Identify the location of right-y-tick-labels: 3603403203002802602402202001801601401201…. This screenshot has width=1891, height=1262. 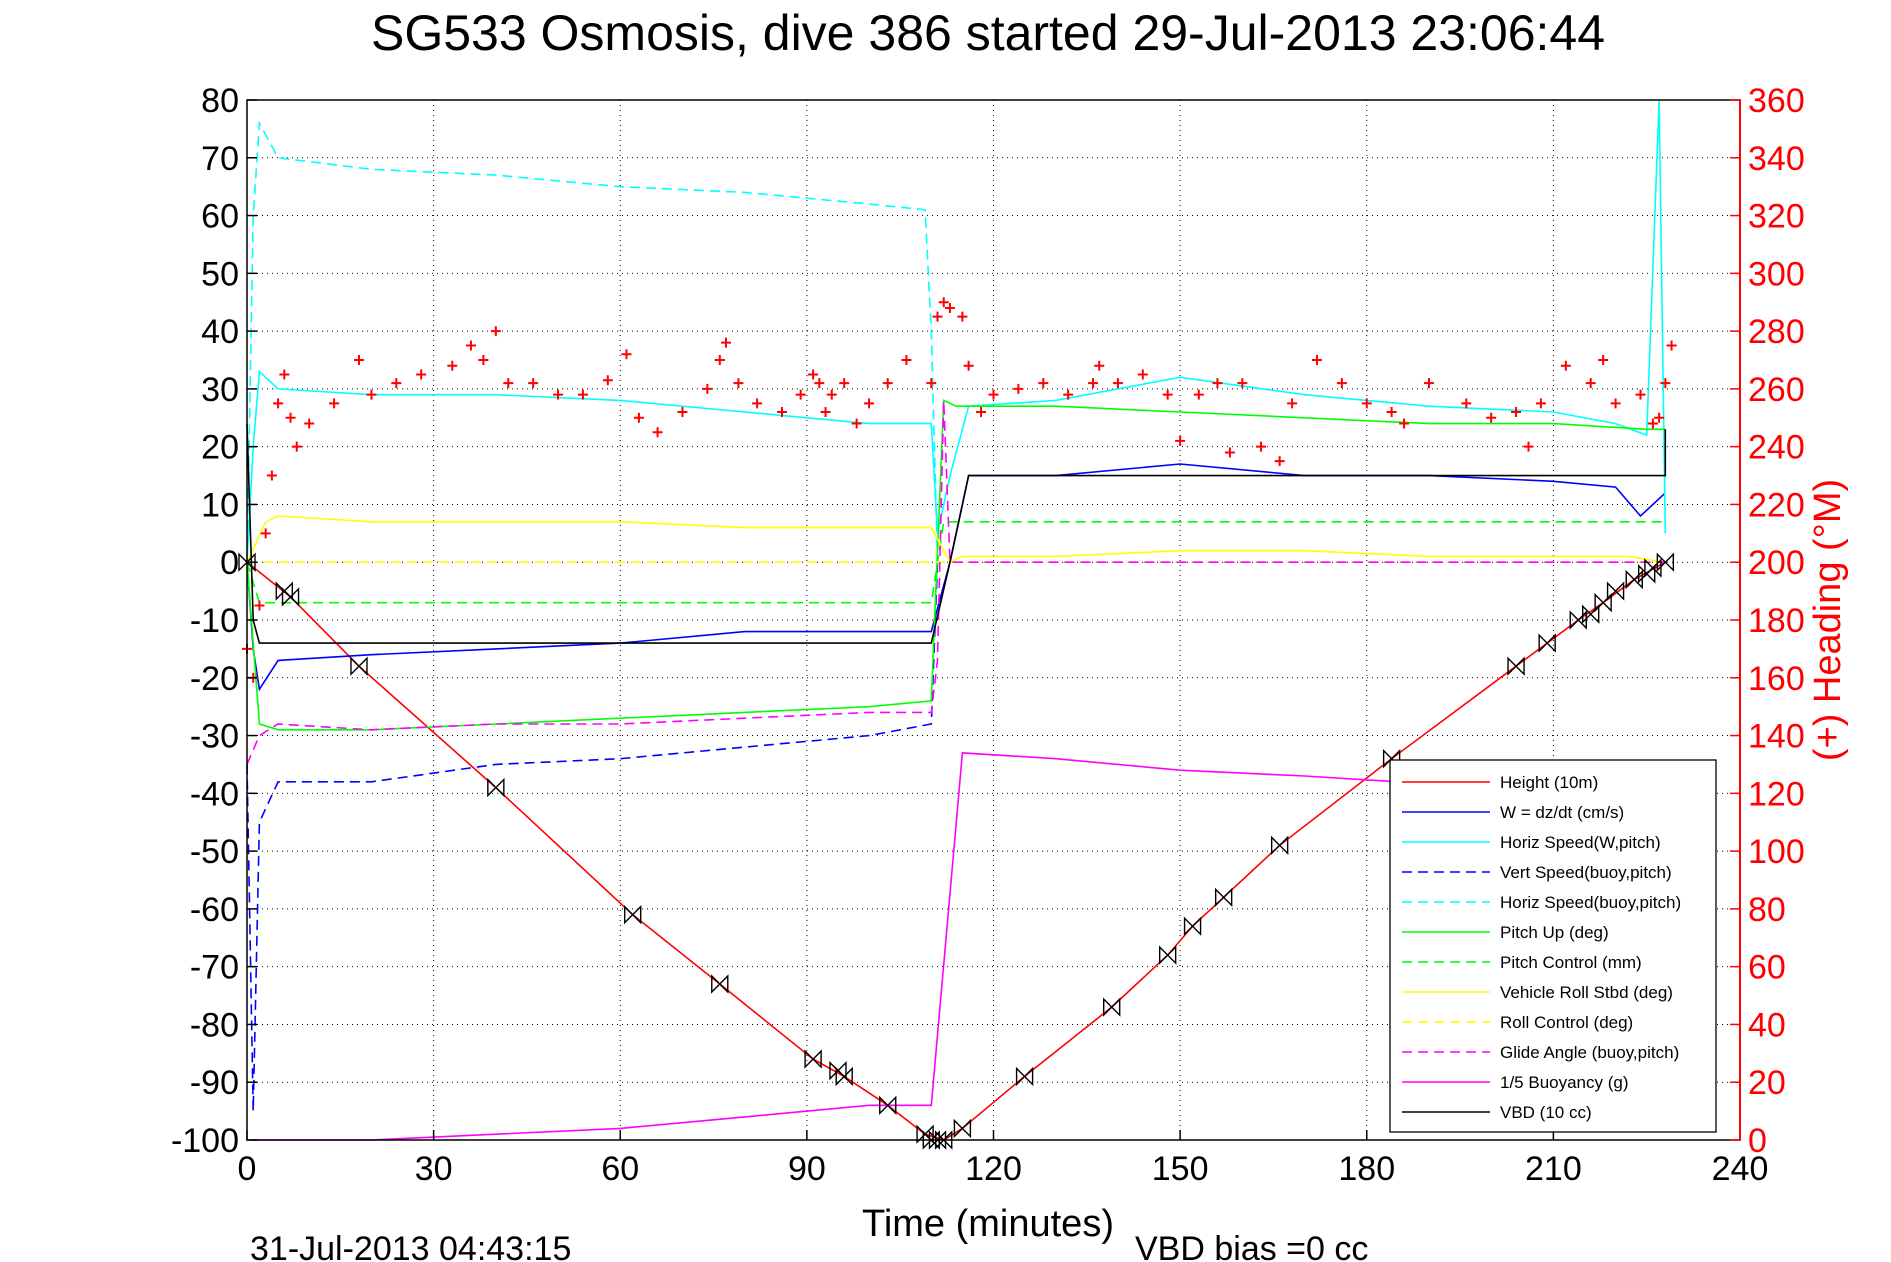
(1767, 621).